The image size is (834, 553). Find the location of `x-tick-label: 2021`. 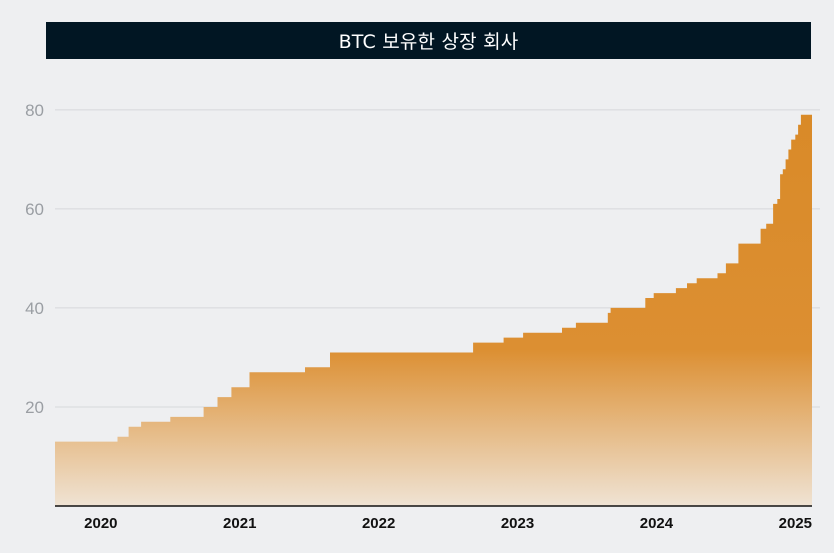

x-tick-label: 2021 is located at coordinates (239, 523).